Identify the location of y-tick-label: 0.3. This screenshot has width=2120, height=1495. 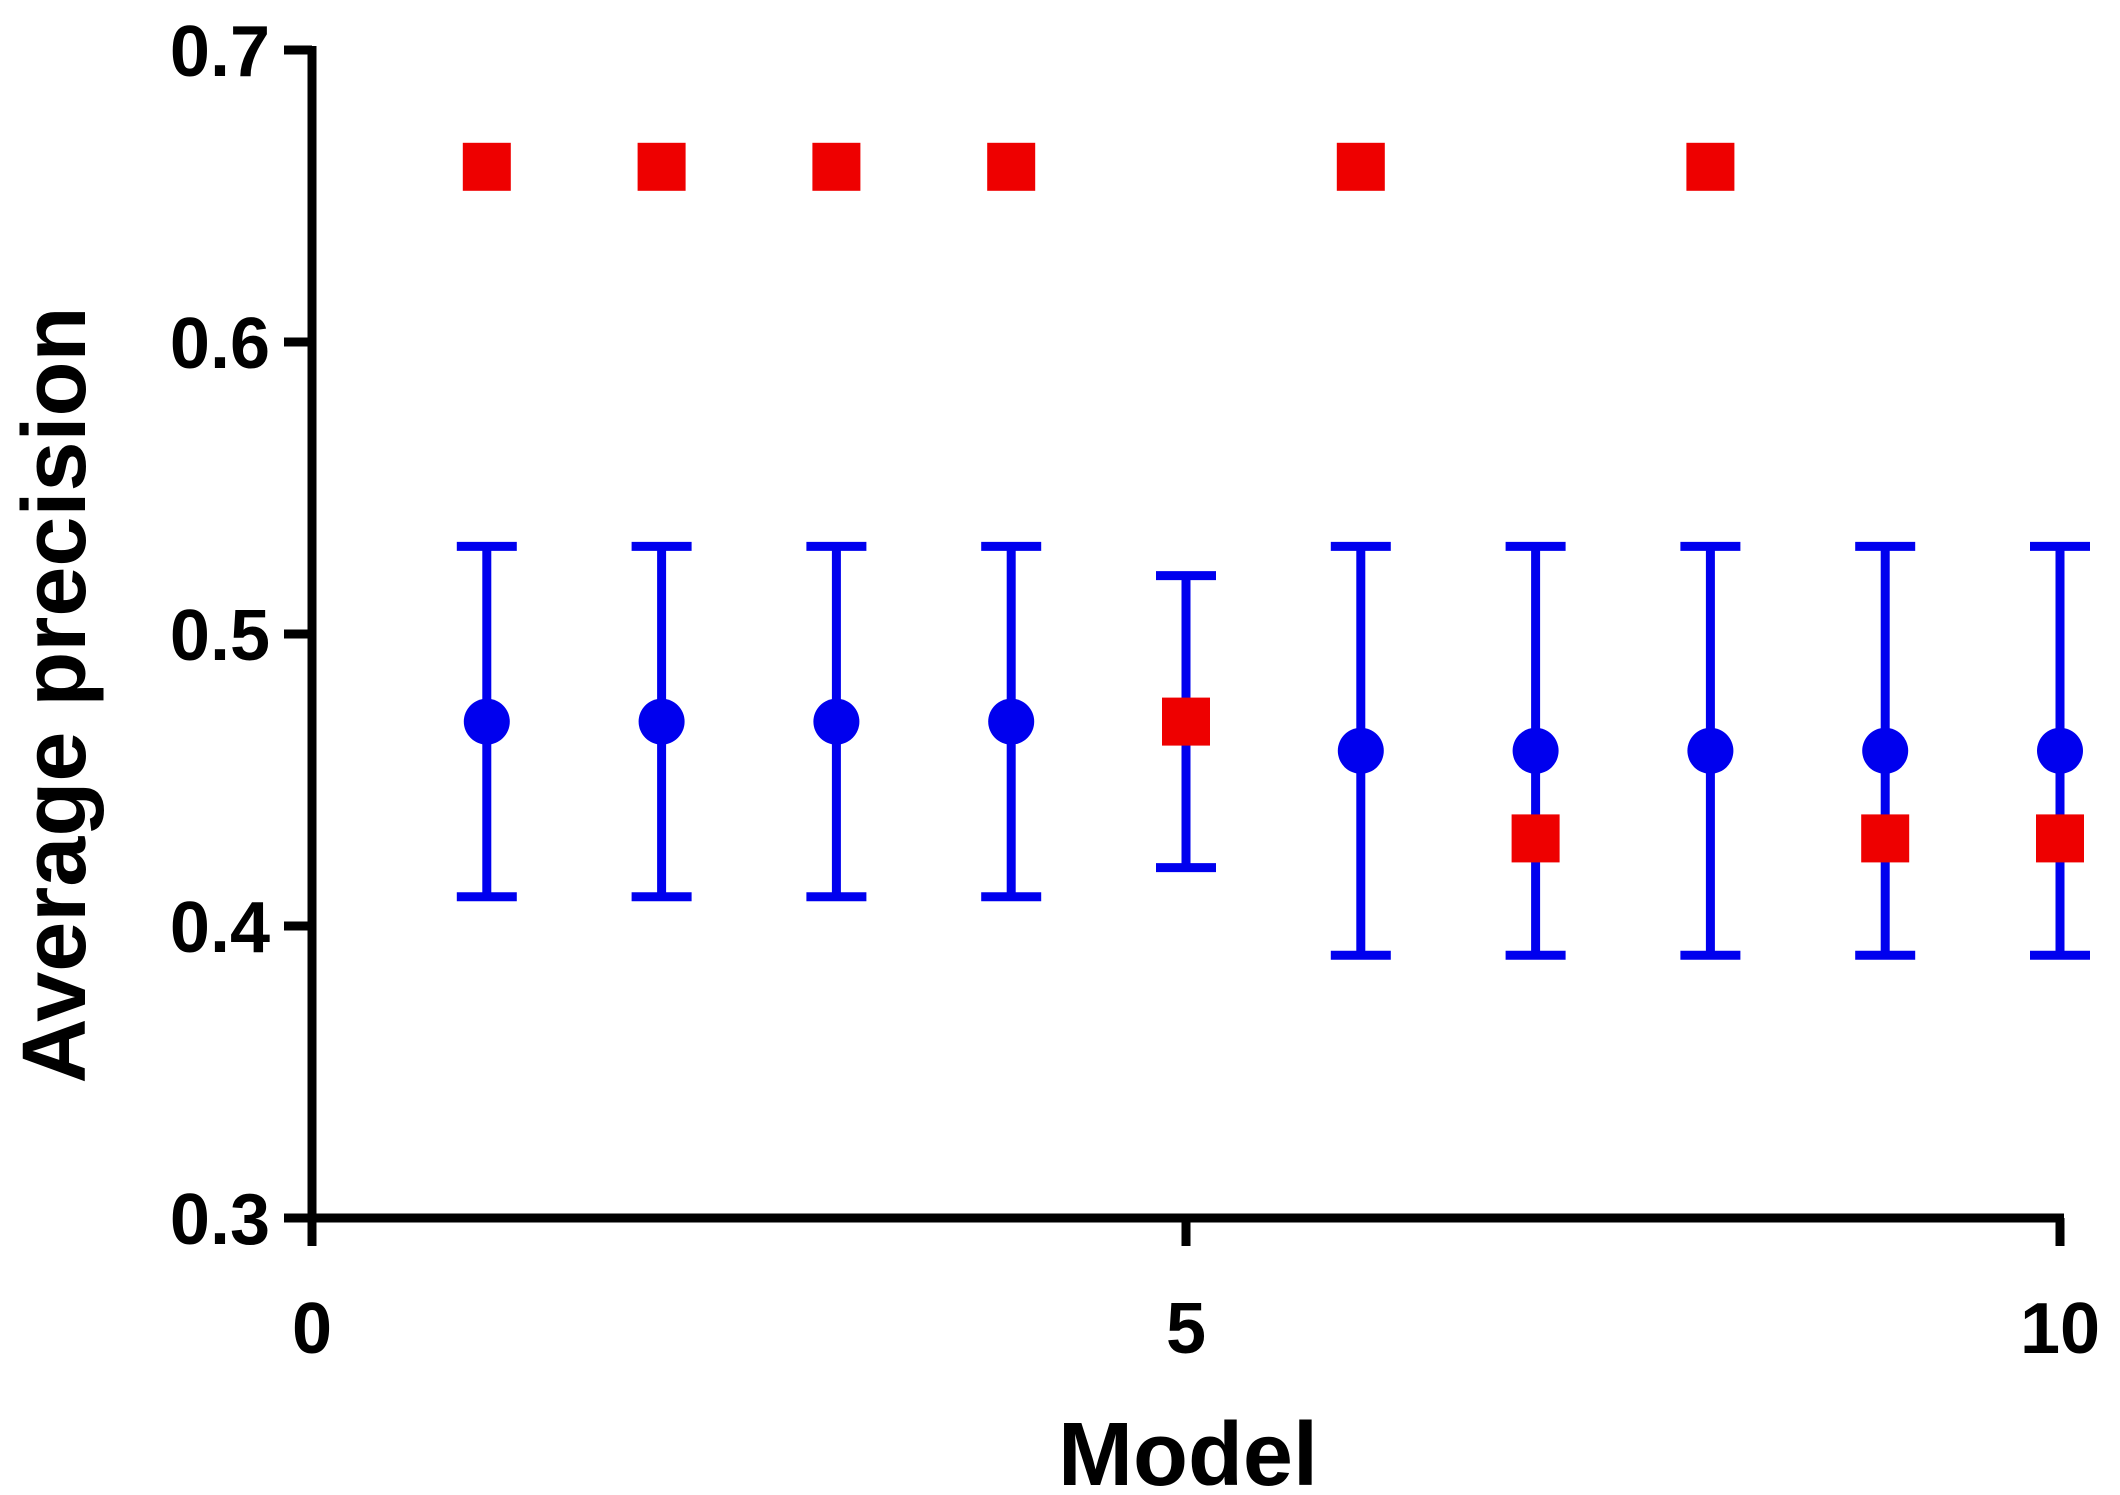
(220, 1220).